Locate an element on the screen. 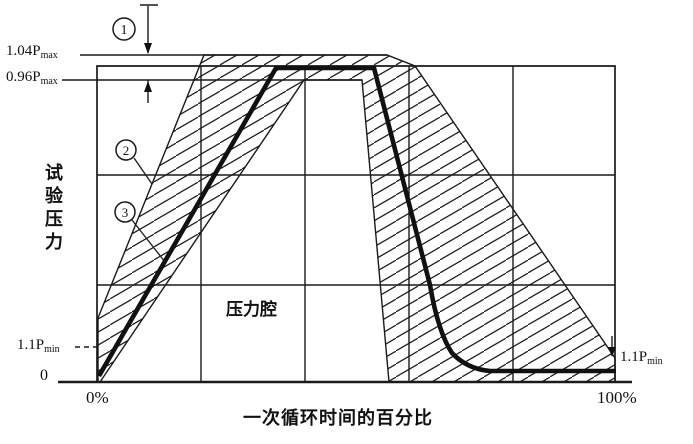  x-axis-title: 一次循环时间的百分比 is located at coordinates (338, 418).